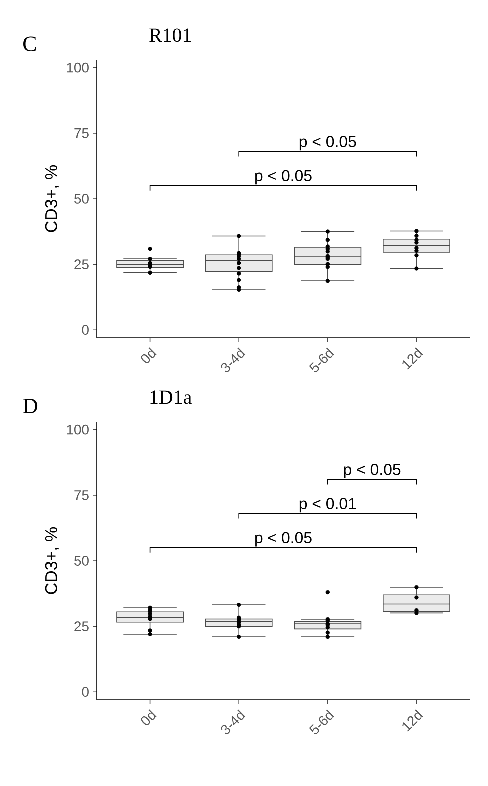 The image size is (488, 786). Describe the element at coordinates (170, 35) in the screenshot. I see `chart-title: R101` at that location.